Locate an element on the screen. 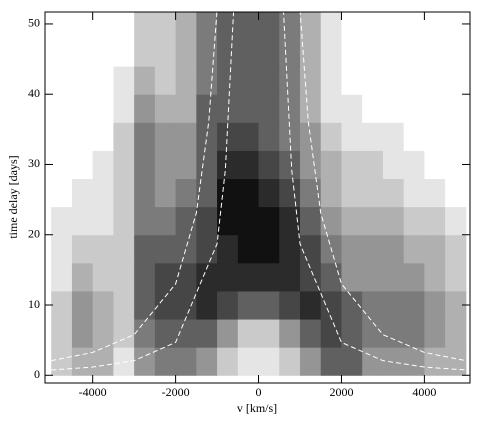 The height and width of the screenshot is (427, 480). y-tick-label: 40 is located at coordinates (34, 93).